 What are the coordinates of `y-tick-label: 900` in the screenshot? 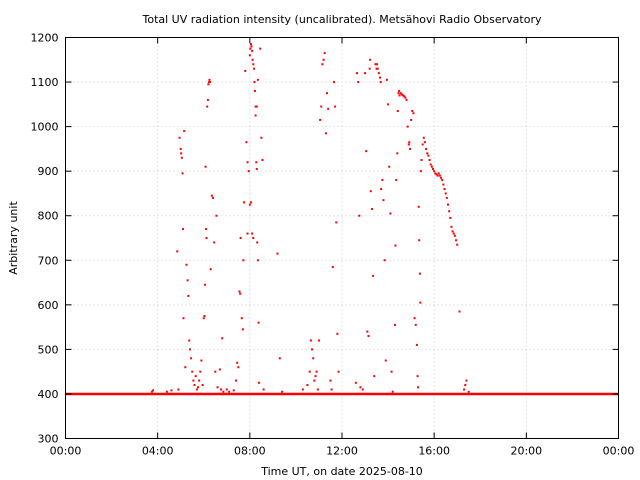 It's located at (48, 171).